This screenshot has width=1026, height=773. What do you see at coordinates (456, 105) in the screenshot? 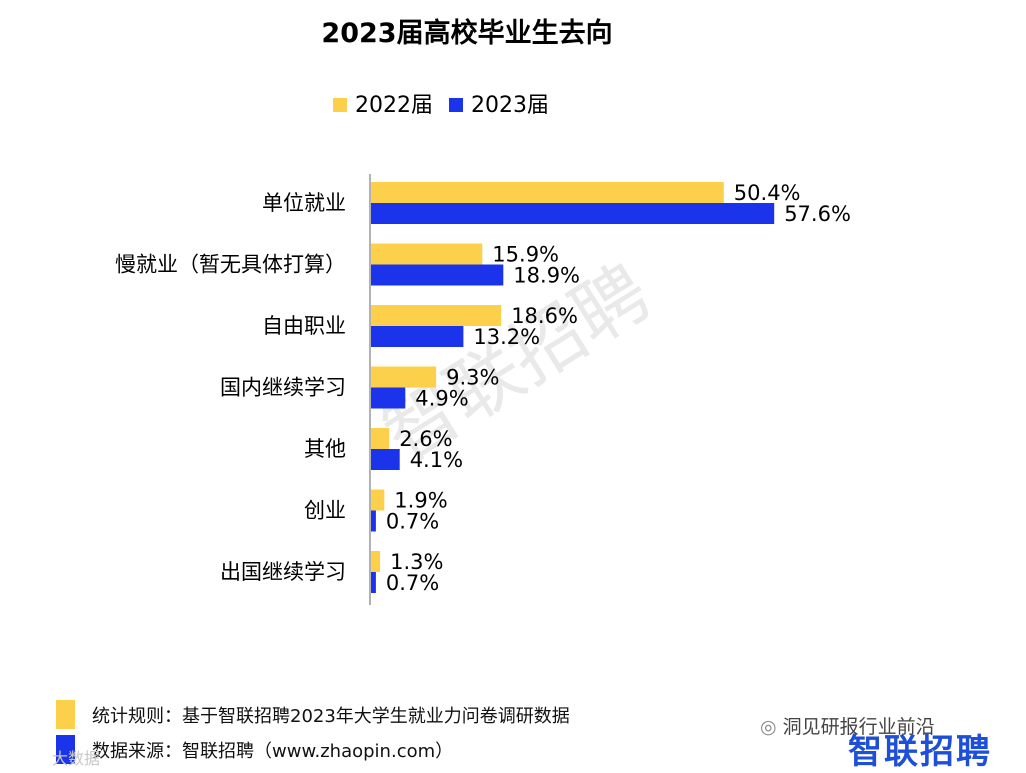
I see `legend-swatch-2023` at bounding box center [456, 105].